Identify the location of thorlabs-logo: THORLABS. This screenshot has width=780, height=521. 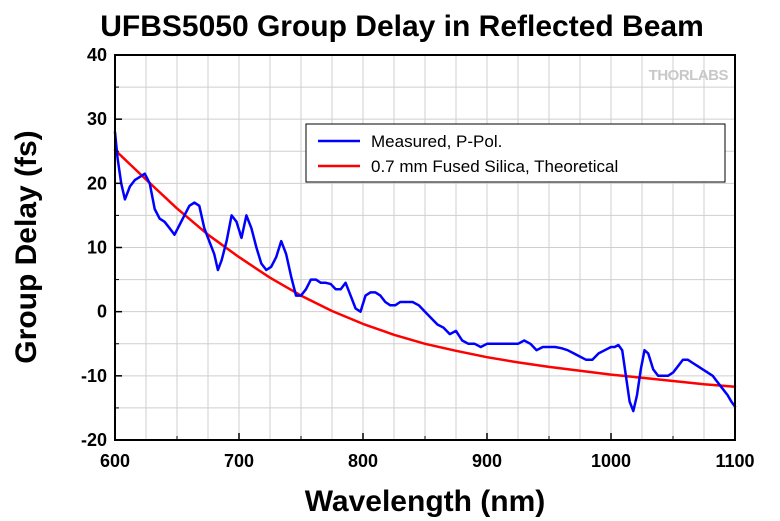
(689, 75).